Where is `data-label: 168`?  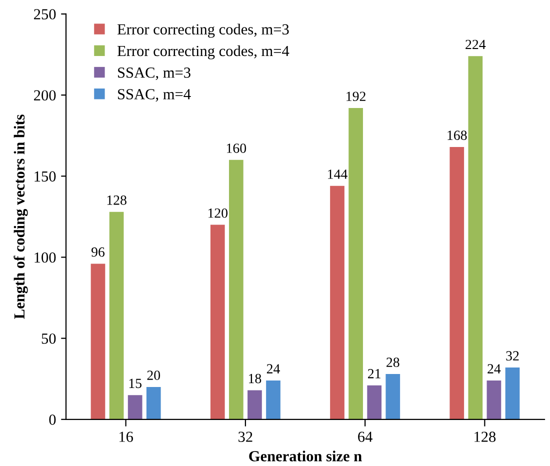
data-label: 168 is located at coordinates (457, 135).